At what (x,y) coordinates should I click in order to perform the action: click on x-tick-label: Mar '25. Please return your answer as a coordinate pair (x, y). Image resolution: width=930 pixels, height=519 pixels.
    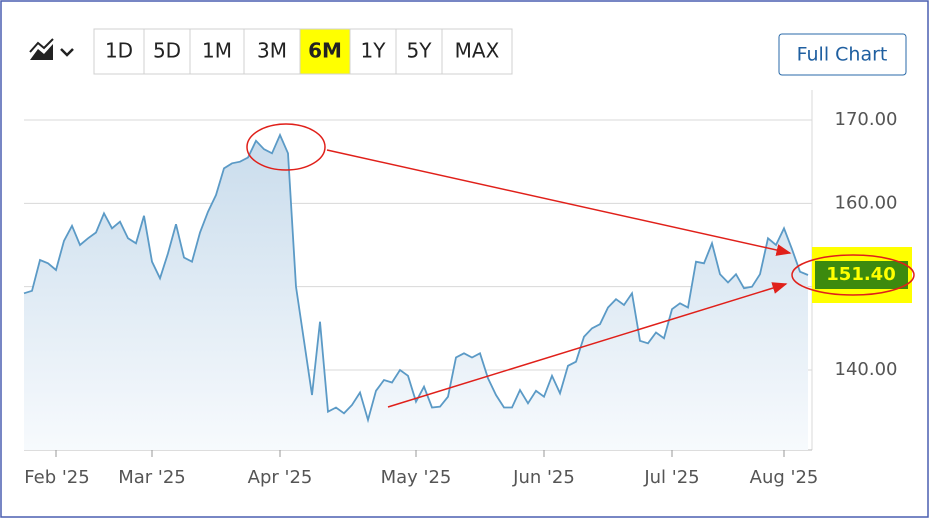
    Looking at the image, I should click on (152, 477).